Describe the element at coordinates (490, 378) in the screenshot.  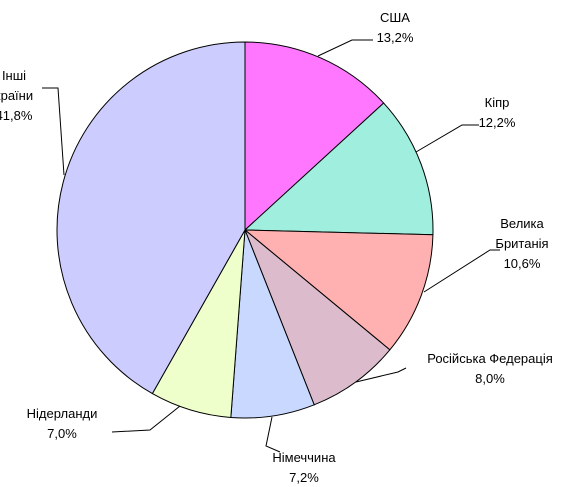
I see `slice-value-label: 8,0%` at that location.